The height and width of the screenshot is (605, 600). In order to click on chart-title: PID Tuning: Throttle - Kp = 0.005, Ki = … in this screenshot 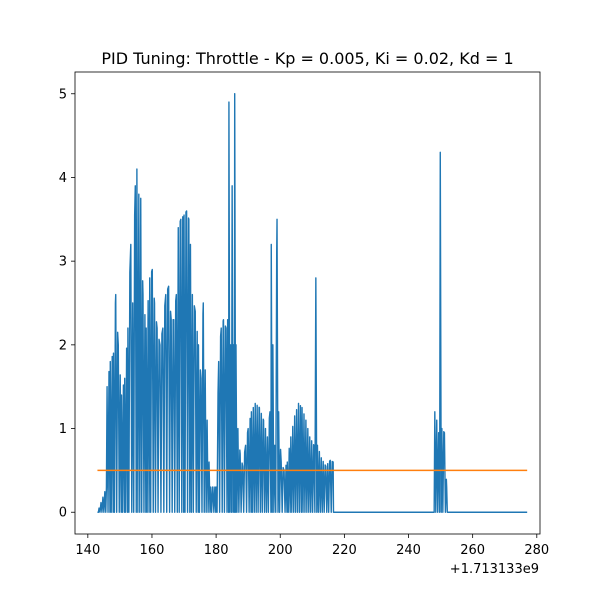, I will do `click(307, 58)`.